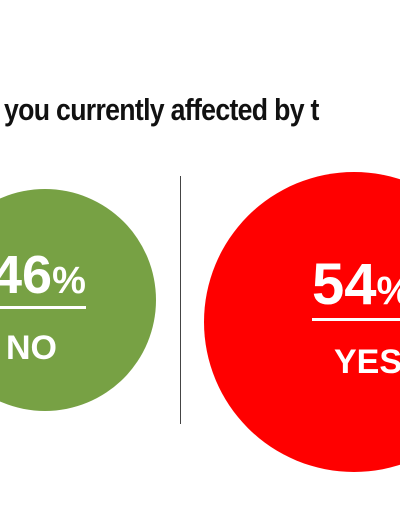 The image size is (400, 516). I want to click on label-block-no: 46% NO, so click(43, 308).